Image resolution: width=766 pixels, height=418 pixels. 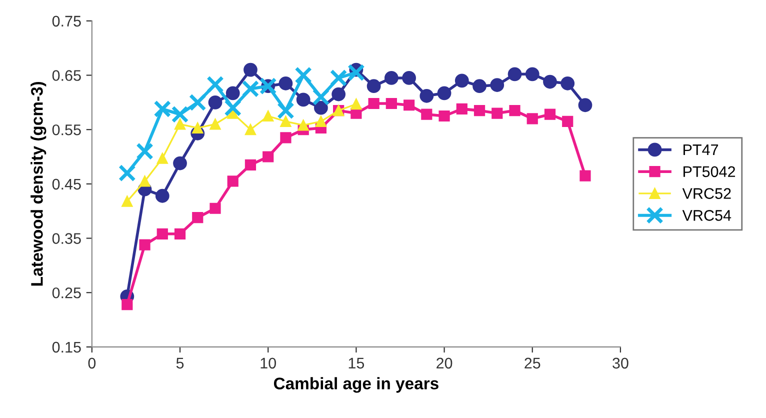 I want to click on y-tick-label: 0.45, so click(x=66, y=184).